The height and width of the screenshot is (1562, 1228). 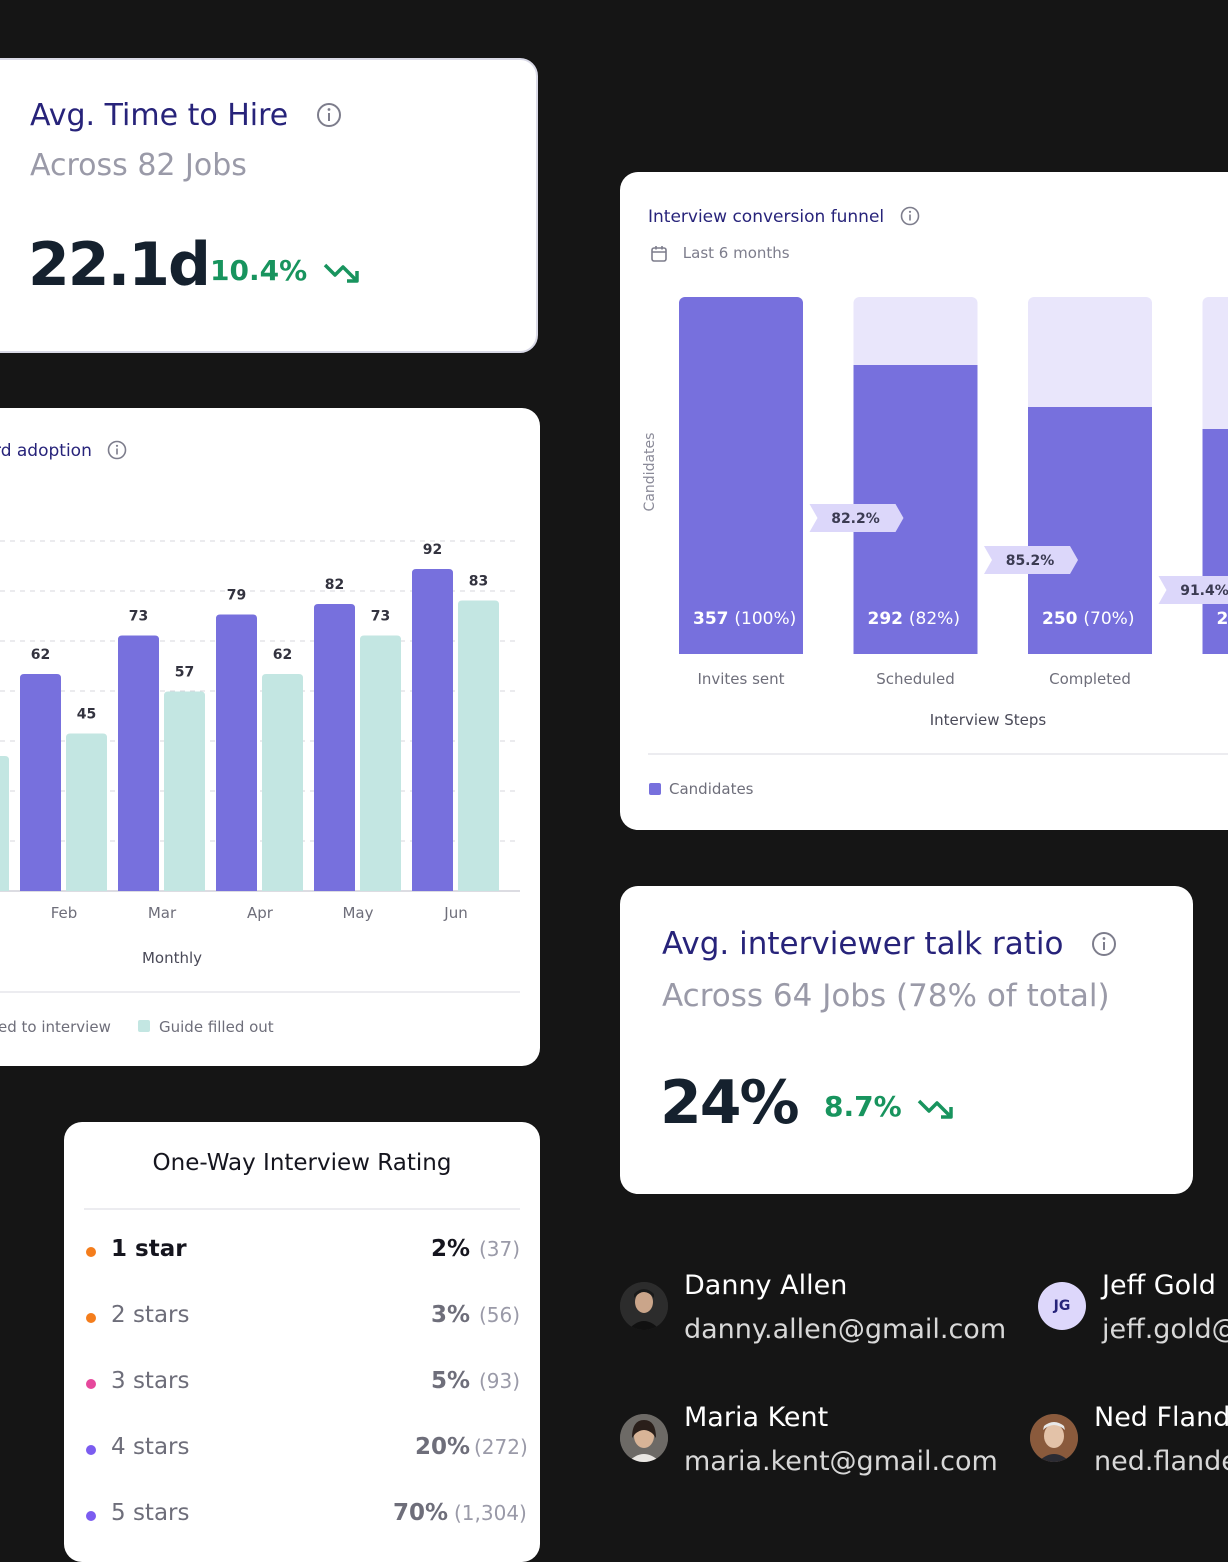 What do you see at coordinates (765, 619) in the screenshot?
I see `funnel-percent: (100%)` at bounding box center [765, 619].